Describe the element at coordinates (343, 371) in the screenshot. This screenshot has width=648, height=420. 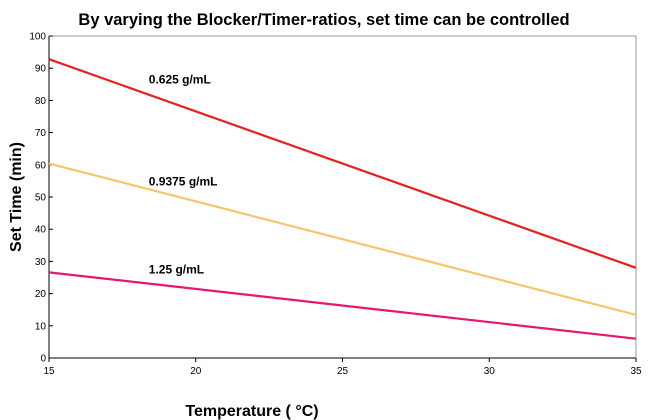
I see `x-tick-label: 25` at that location.